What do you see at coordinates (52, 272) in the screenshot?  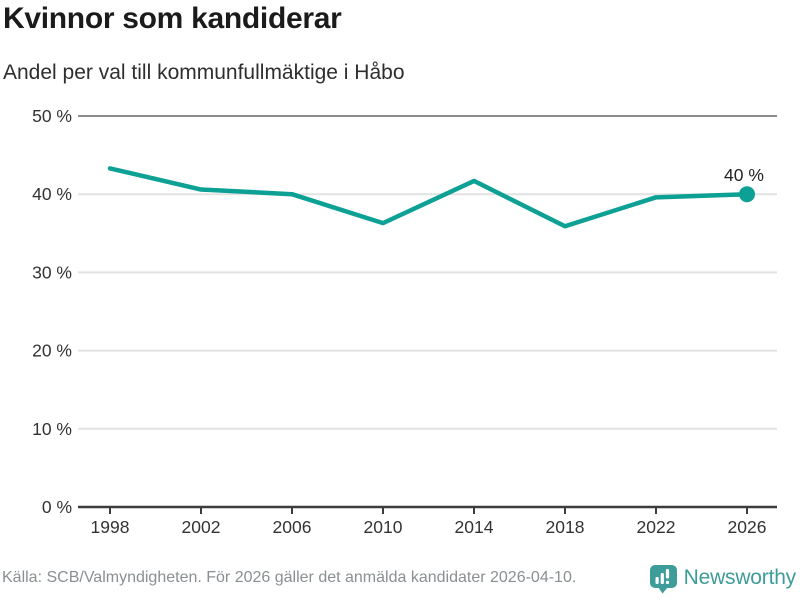 I see `y-tick-label: 30 %` at bounding box center [52, 272].